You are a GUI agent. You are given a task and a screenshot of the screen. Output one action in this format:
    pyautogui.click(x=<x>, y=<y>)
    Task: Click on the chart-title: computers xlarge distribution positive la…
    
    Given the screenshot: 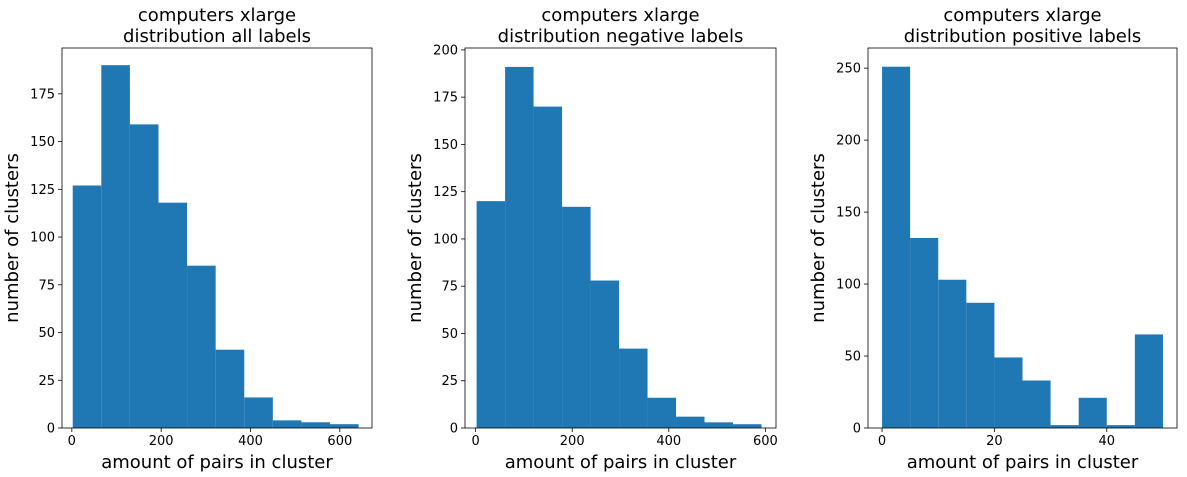 What is the action you would take?
    pyautogui.click(x=1023, y=26)
    